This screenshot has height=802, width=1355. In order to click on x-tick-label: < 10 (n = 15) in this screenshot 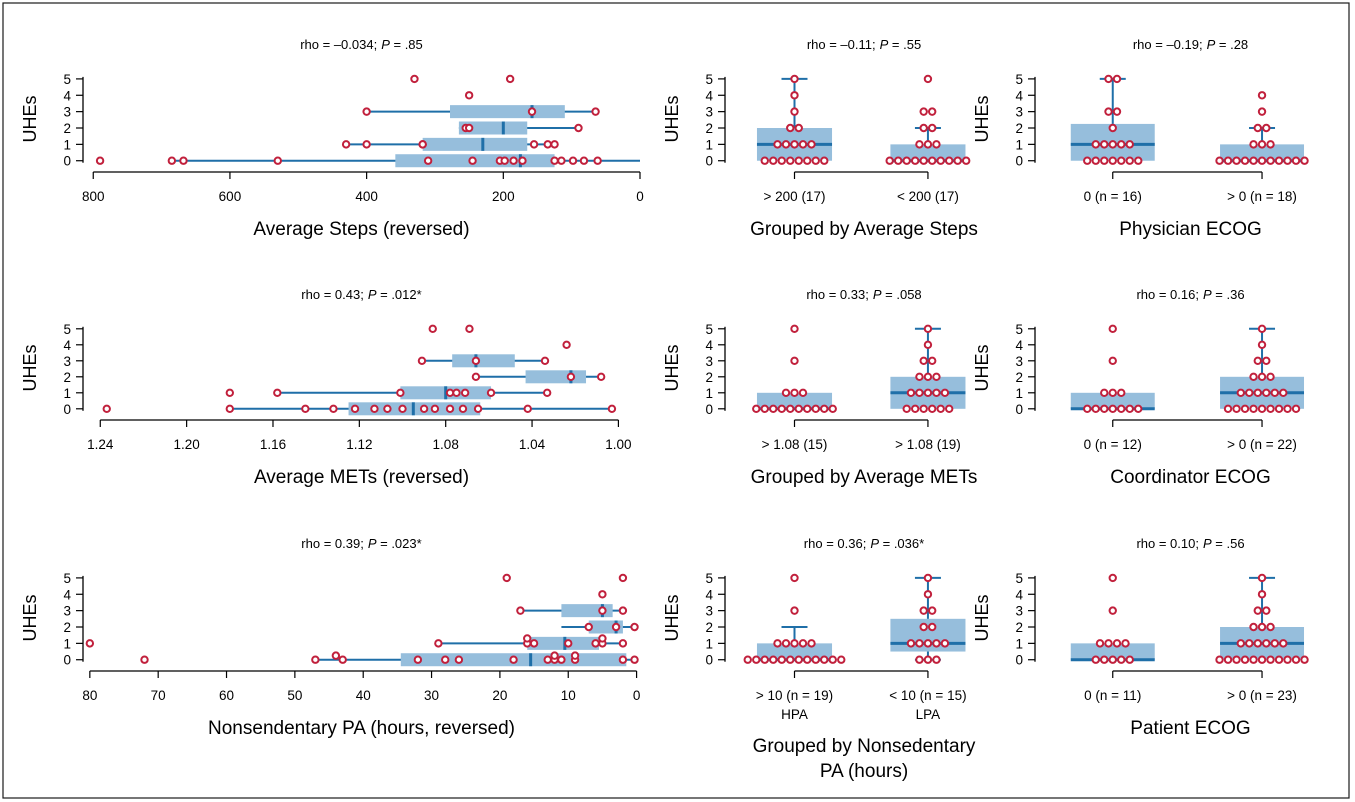, I will do `click(927, 695)`.